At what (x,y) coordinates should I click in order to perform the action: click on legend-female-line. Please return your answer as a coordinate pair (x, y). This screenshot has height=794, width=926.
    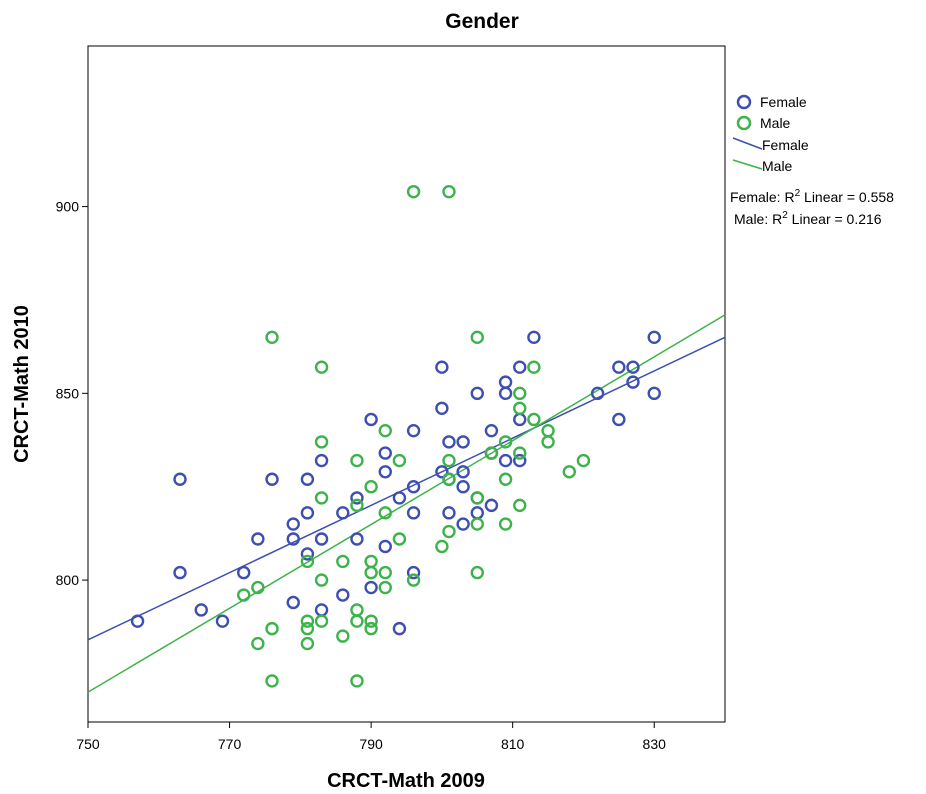
    Looking at the image, I should click on (747, 143).